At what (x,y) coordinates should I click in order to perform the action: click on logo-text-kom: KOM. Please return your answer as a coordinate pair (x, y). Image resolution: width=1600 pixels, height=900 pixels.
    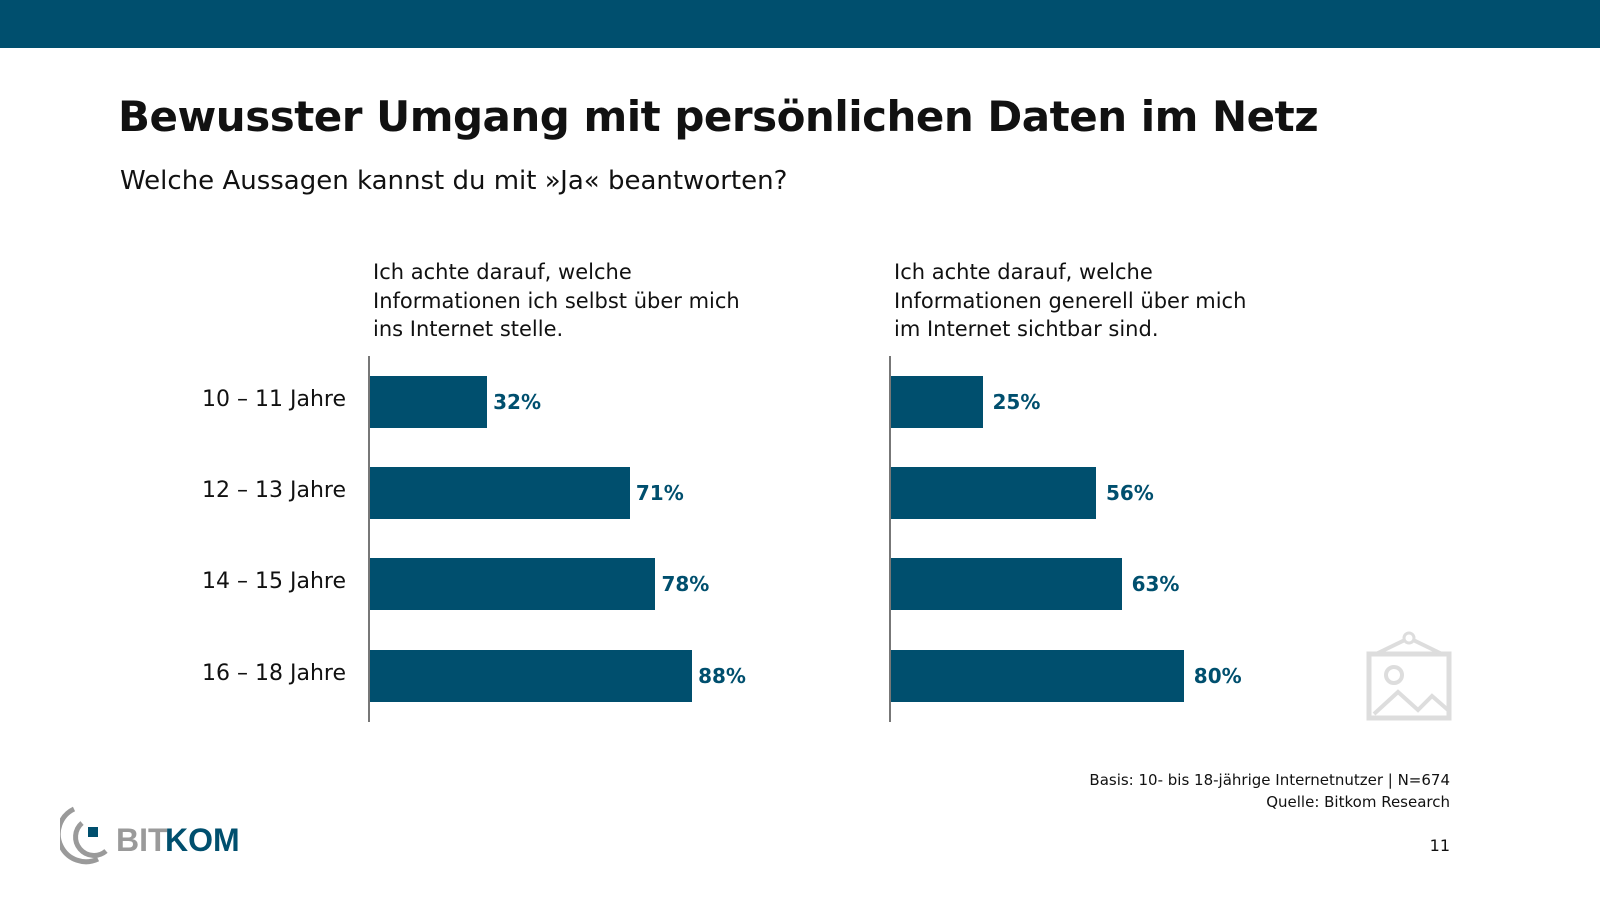
    Looking at the image, I should click on (202, 840).